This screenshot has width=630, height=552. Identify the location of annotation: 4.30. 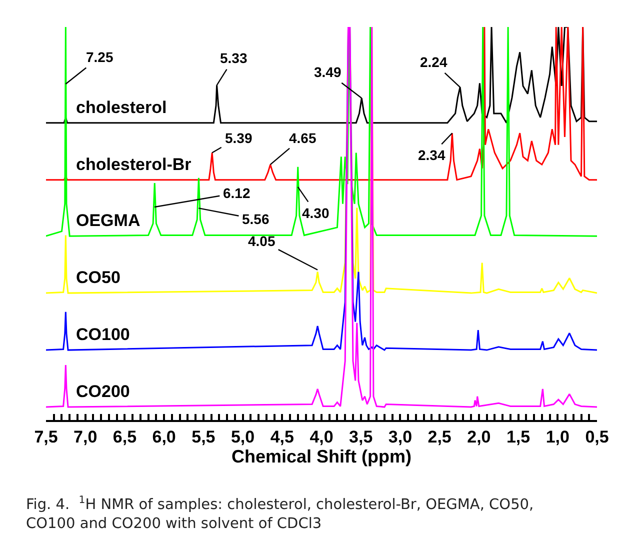
(316, 213).